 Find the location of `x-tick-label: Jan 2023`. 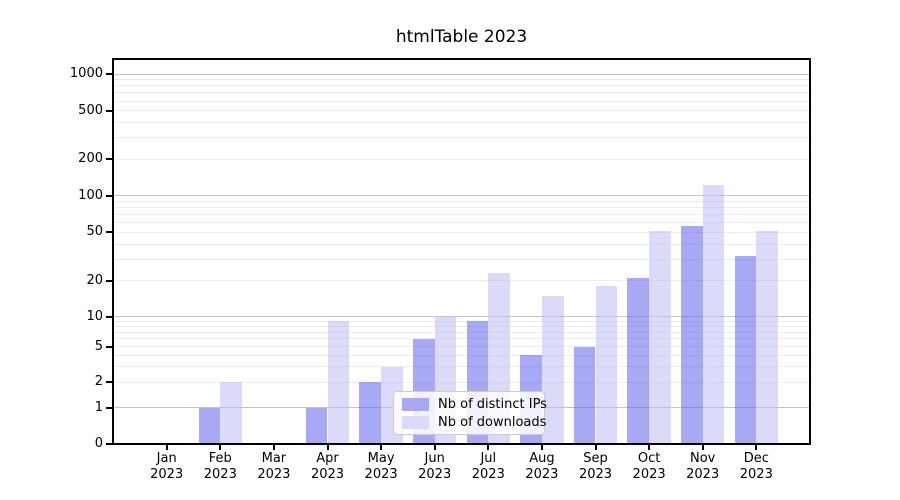

x-tick-label: Jan 2023 is located at coordinates (167, 467).